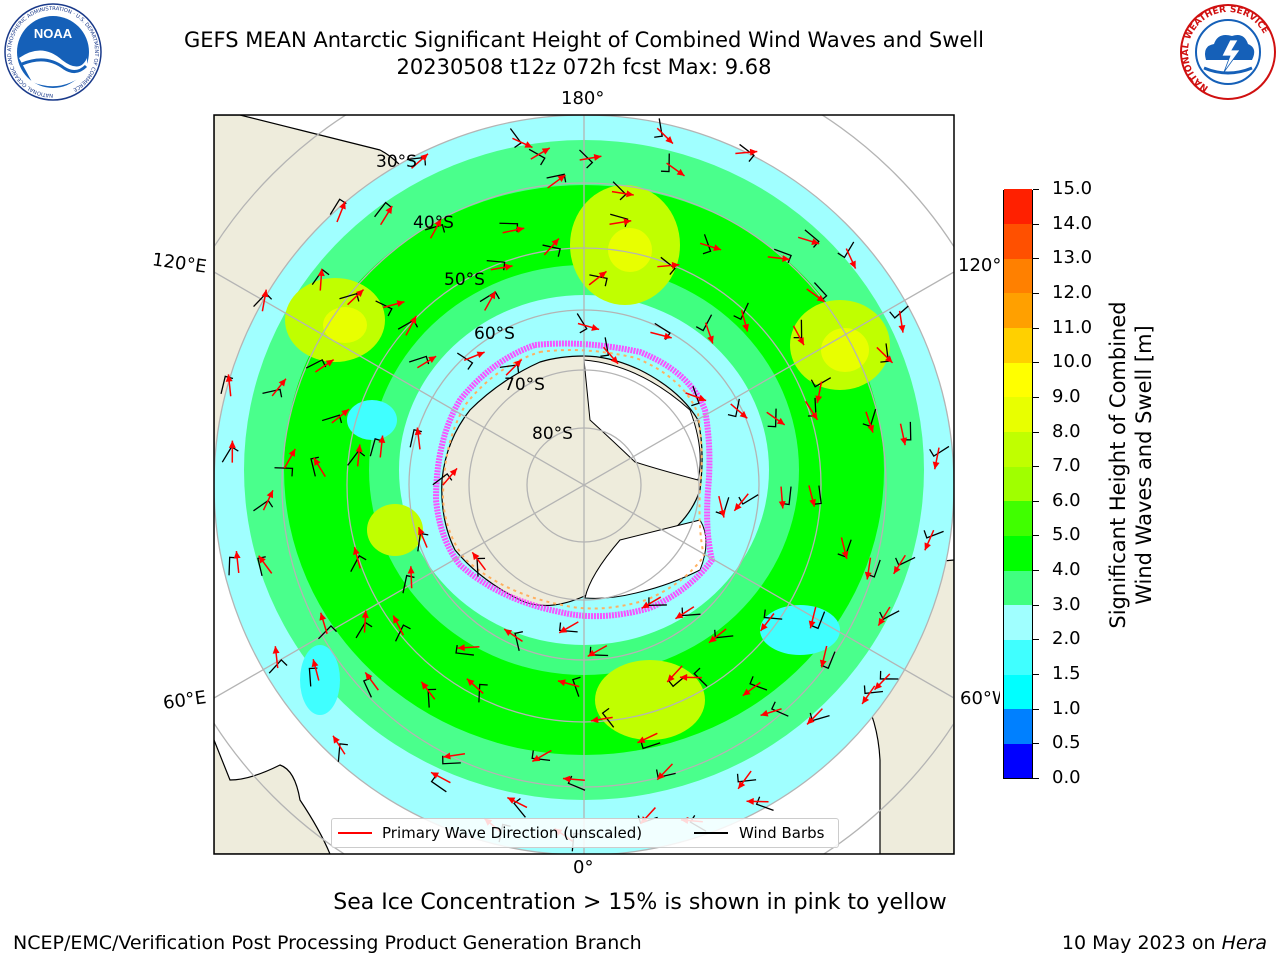 The height and width of the screenshot is (960, 1280). I want to click on colorbar-tick-label: 9.0, so click(1066, 396).